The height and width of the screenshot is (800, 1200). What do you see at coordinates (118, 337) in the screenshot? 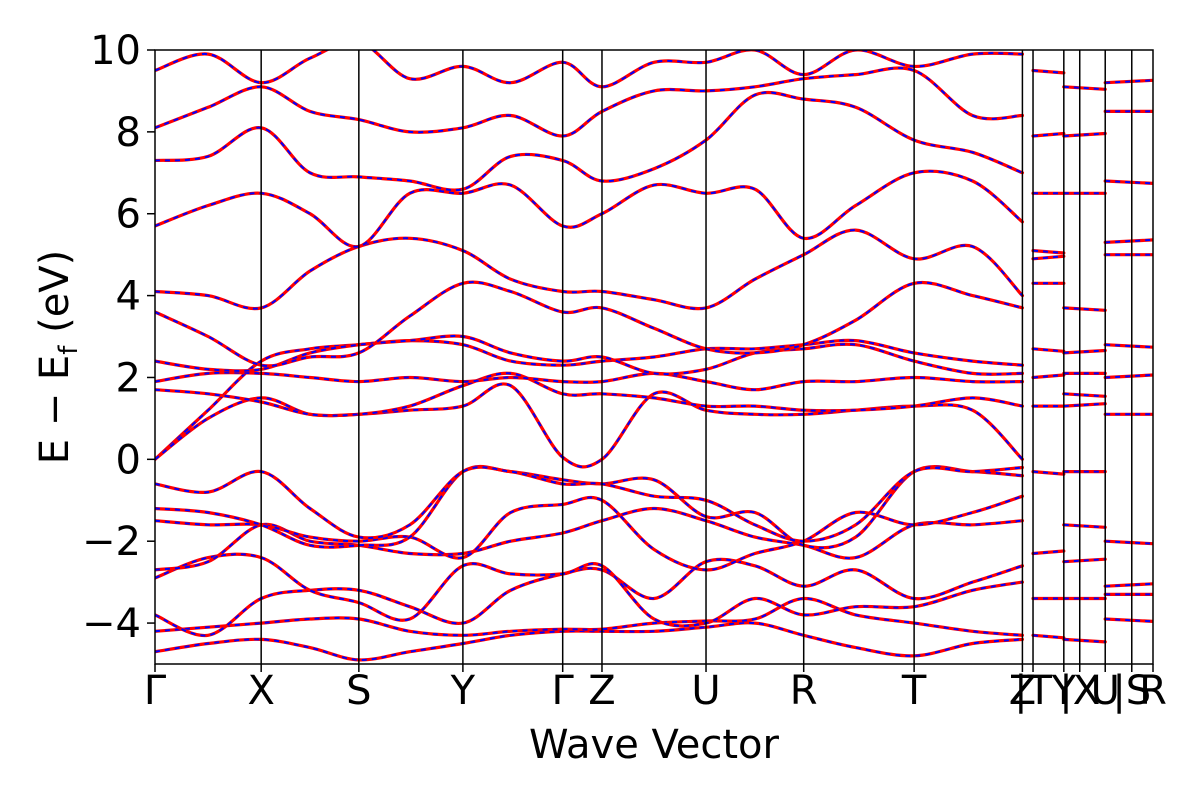
I see `y-axis: −4 −2 0 2 4 6 8 10` at bounding box center [118, 337].